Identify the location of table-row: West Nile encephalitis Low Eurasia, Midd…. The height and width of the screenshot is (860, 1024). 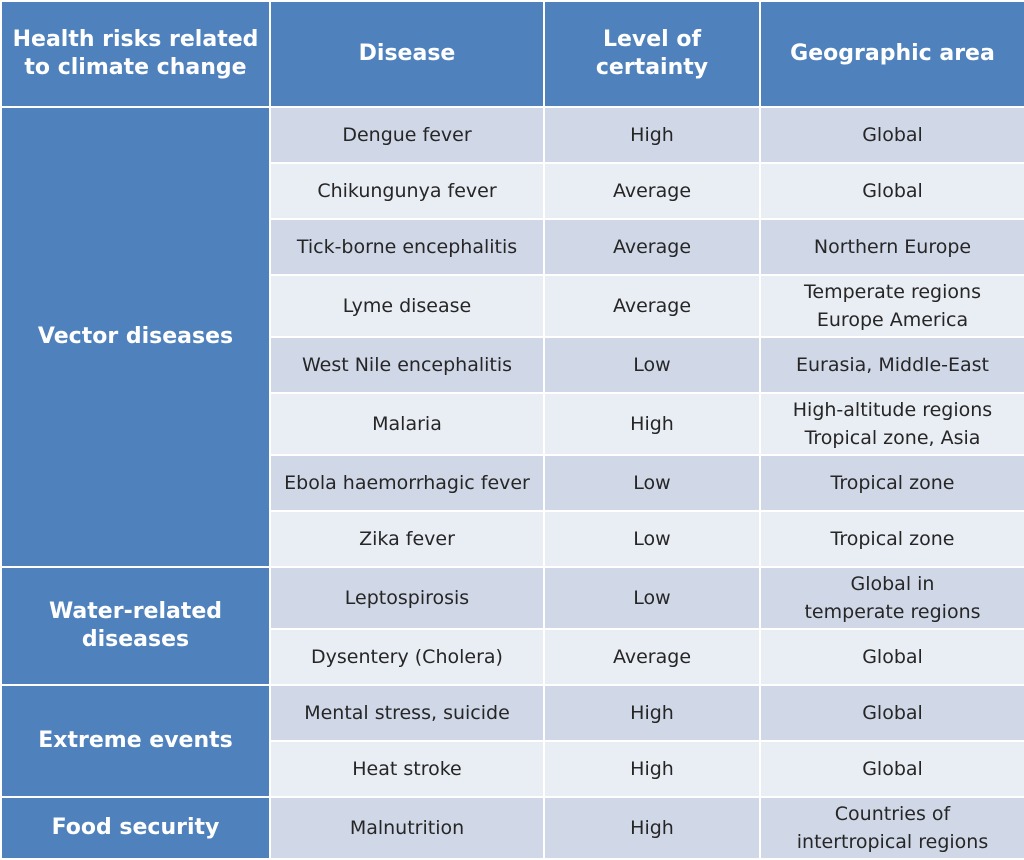
(512, 365).